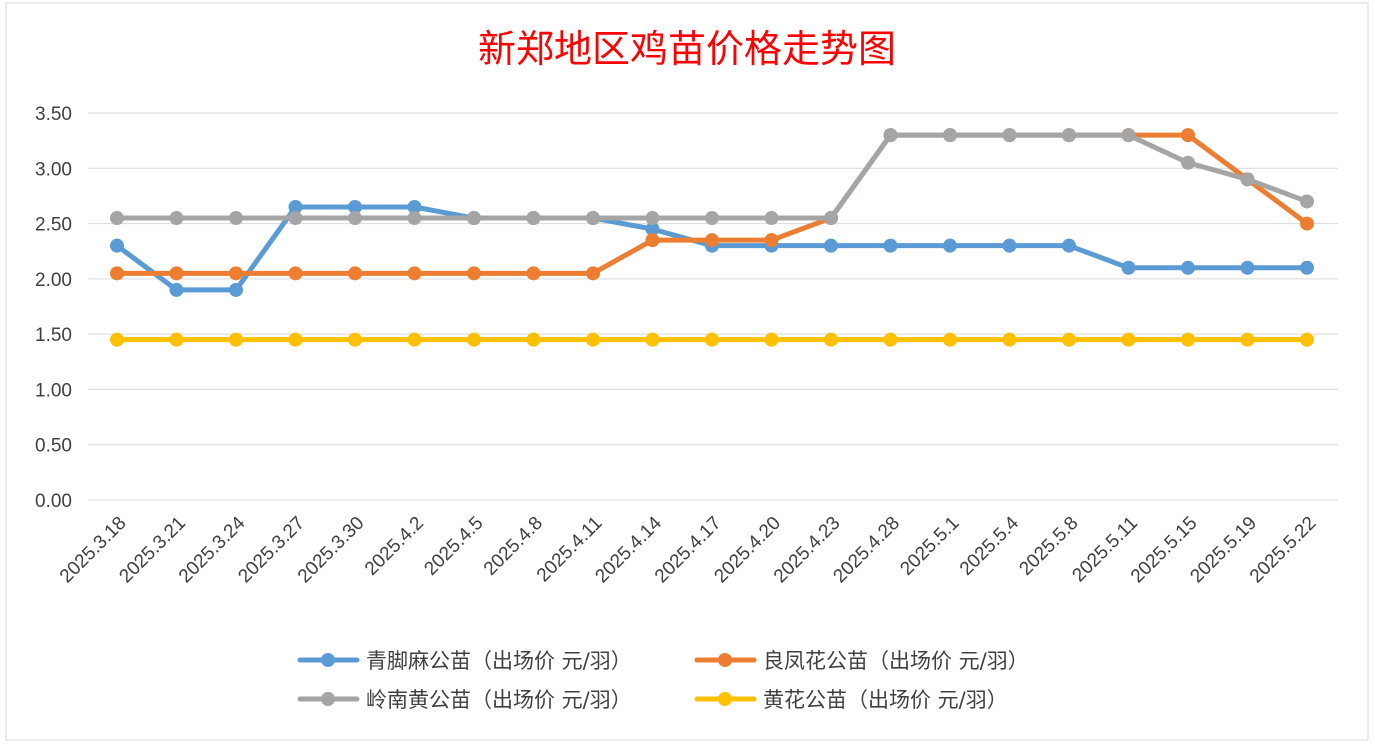 Image resolution: width=1375 pixels, height=744 pixels. Describe the element at coordinates (53, 169) in the screenshot. I see `y-tick-label: 3.00` at that location.